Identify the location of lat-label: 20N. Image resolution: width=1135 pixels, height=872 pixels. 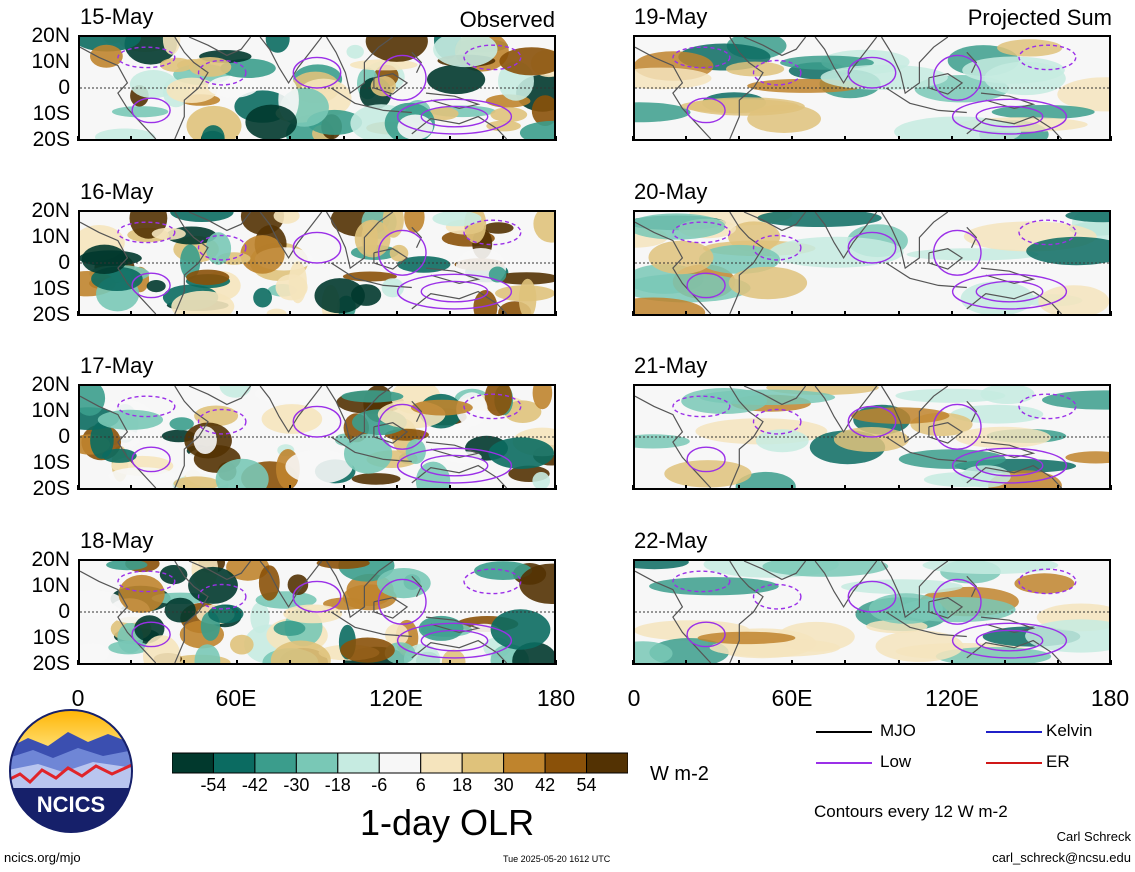
(50, 384).